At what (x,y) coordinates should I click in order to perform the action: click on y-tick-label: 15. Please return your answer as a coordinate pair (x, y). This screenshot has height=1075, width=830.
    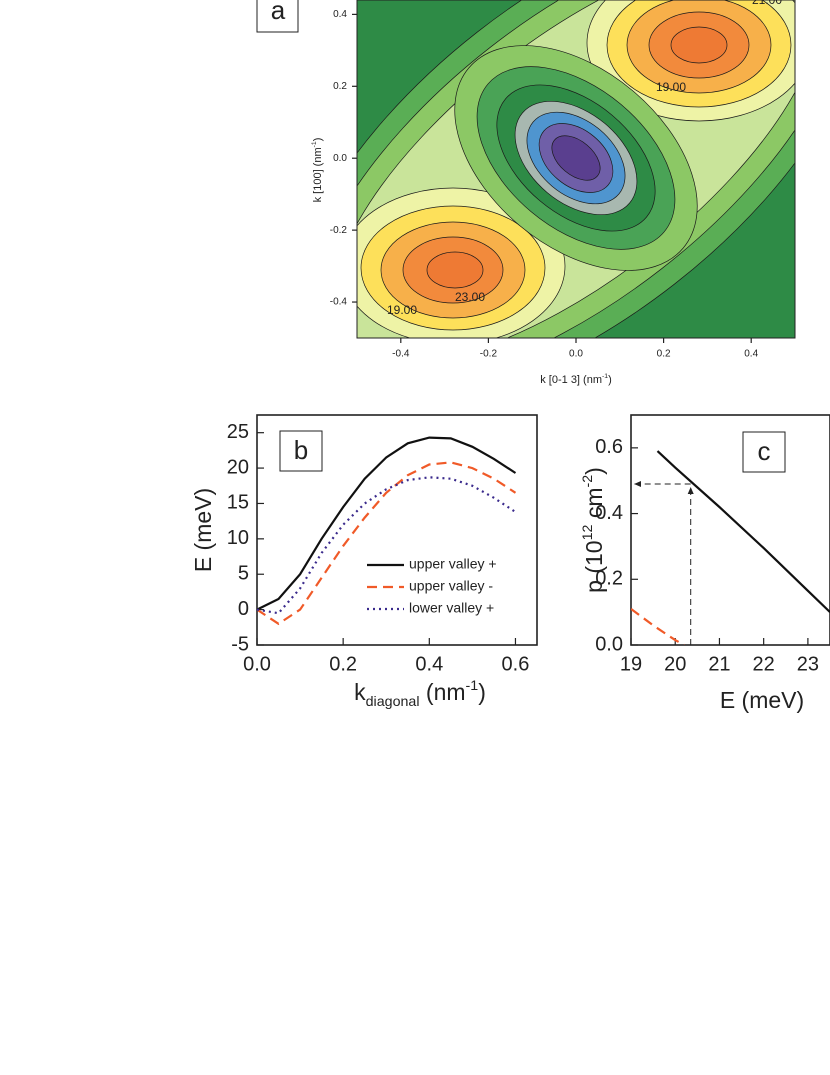
    Looking at the image, I should click on (238, 503).